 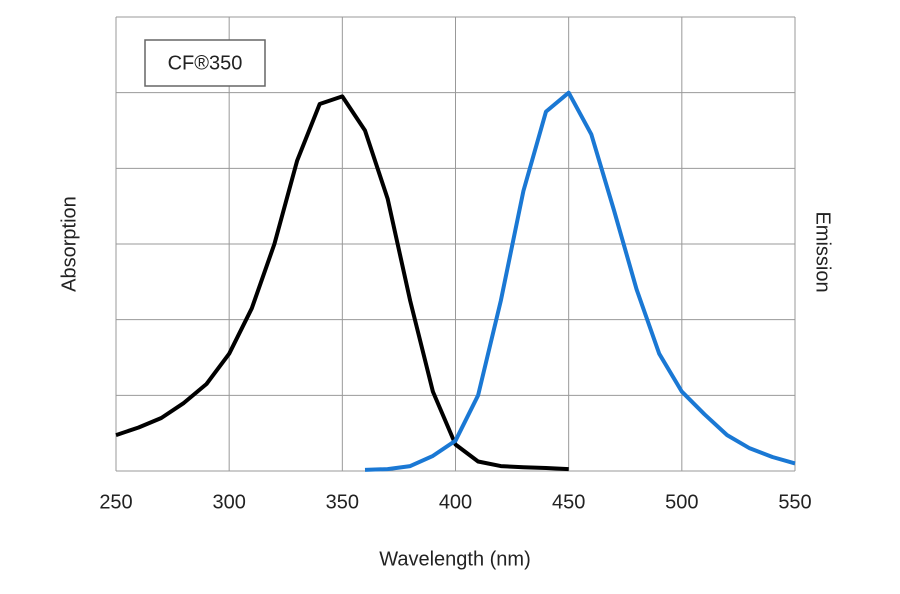 What do you see at coordinates (455, 502) in the screenshot?
I see `x-tick-label: 400` at bounding box center [455, 502].